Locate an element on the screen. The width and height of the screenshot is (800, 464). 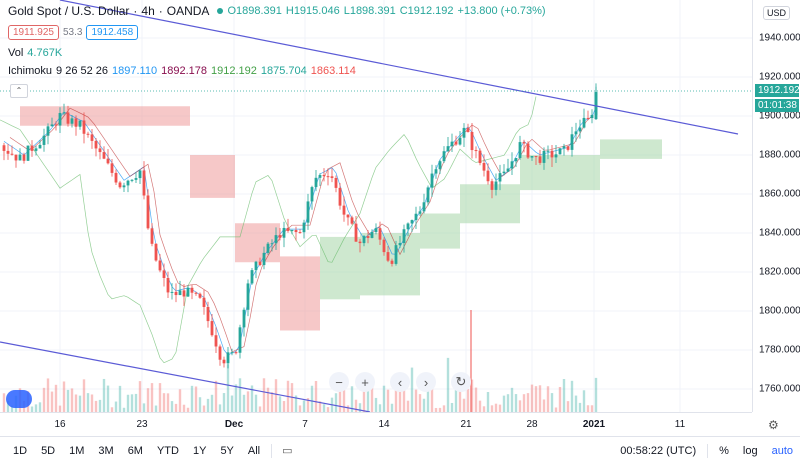
range-button-5d: 5D is located at coordinates (48, 450).